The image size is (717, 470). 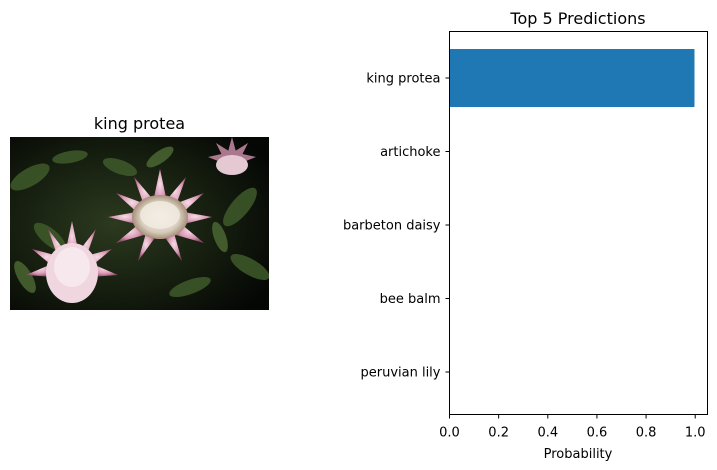 I want to click on y-tick-label: barbeton daisy, so click(x=392, y=226).